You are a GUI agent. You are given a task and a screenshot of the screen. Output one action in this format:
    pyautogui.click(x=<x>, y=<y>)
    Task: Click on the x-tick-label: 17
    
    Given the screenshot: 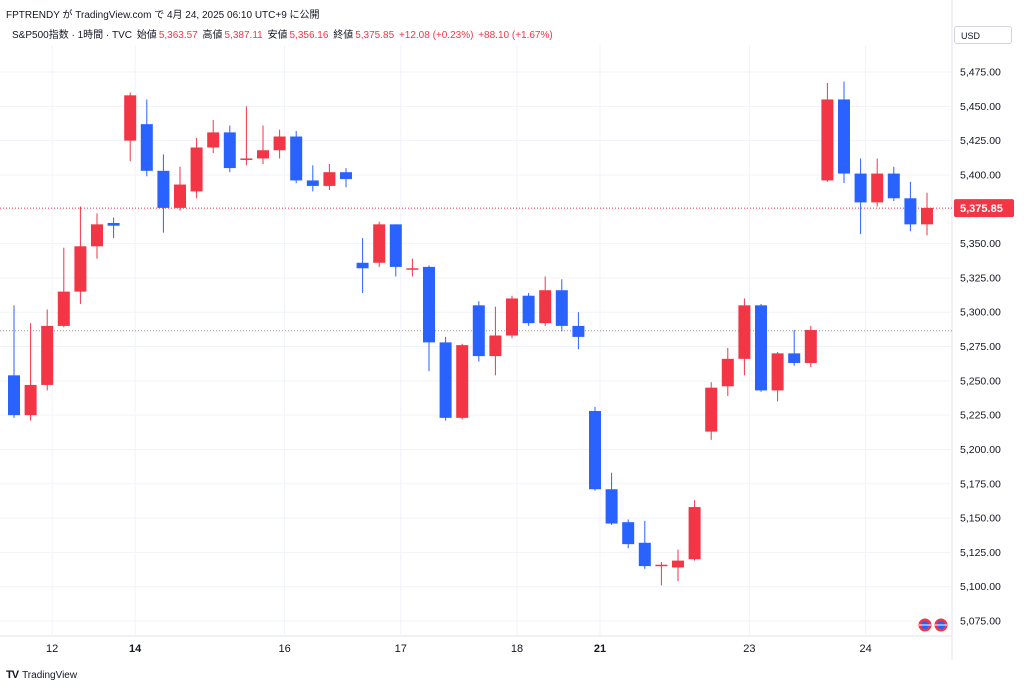 What is the action you would take?
    pyautogui.click(x=401, y=649)
    